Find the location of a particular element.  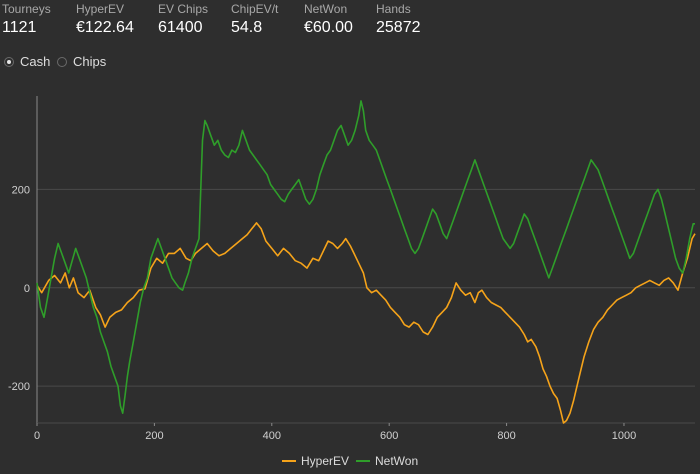

stat-label: EV Chips is located at coordinates (183, 9).